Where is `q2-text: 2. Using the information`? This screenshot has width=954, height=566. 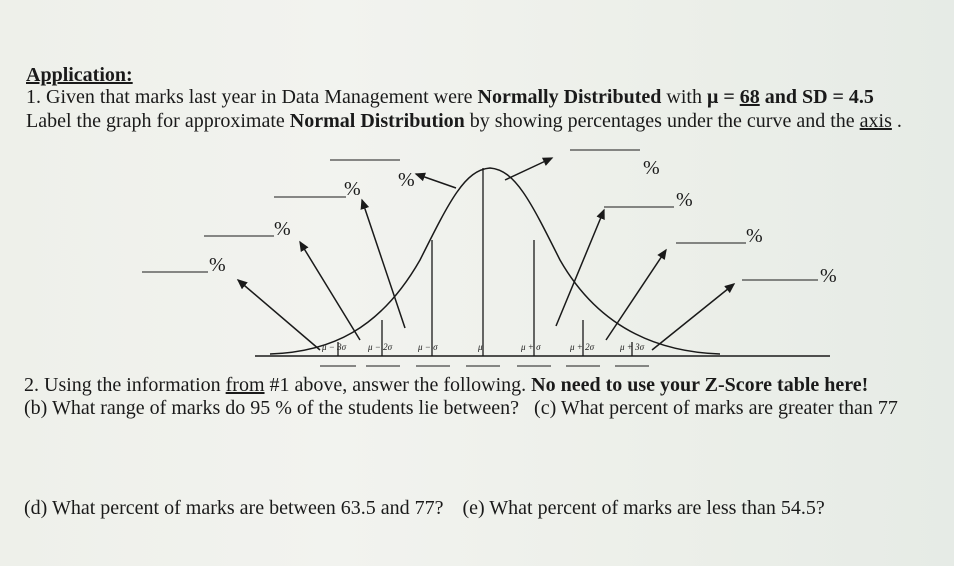 q2-text: 2. Using the information is located at coordinates (125, 385).